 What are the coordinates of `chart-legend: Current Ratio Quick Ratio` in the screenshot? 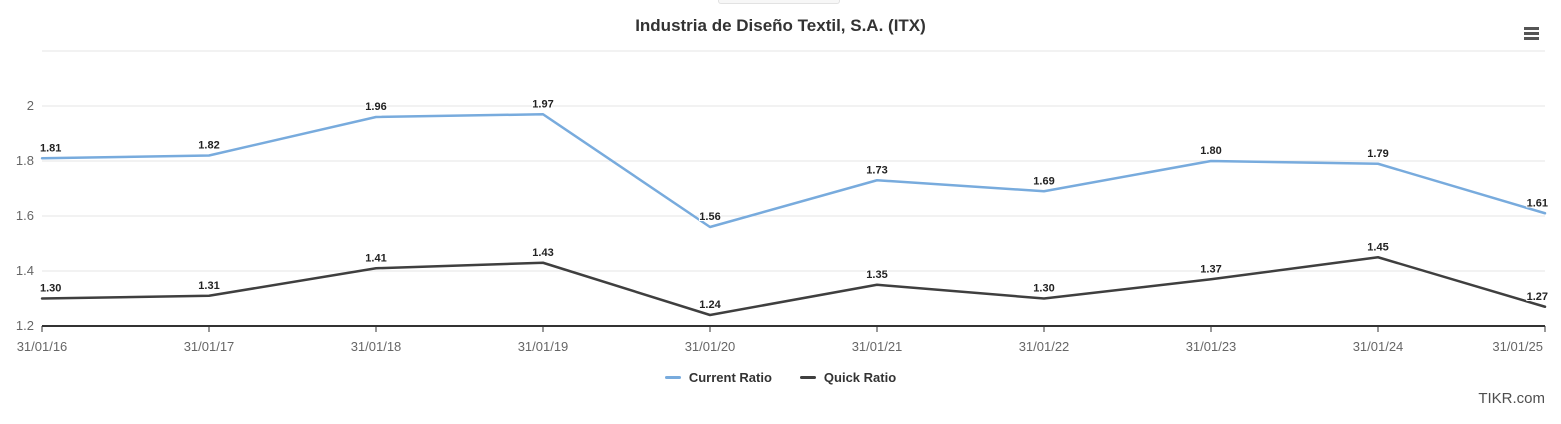 It's located at (780, 377).